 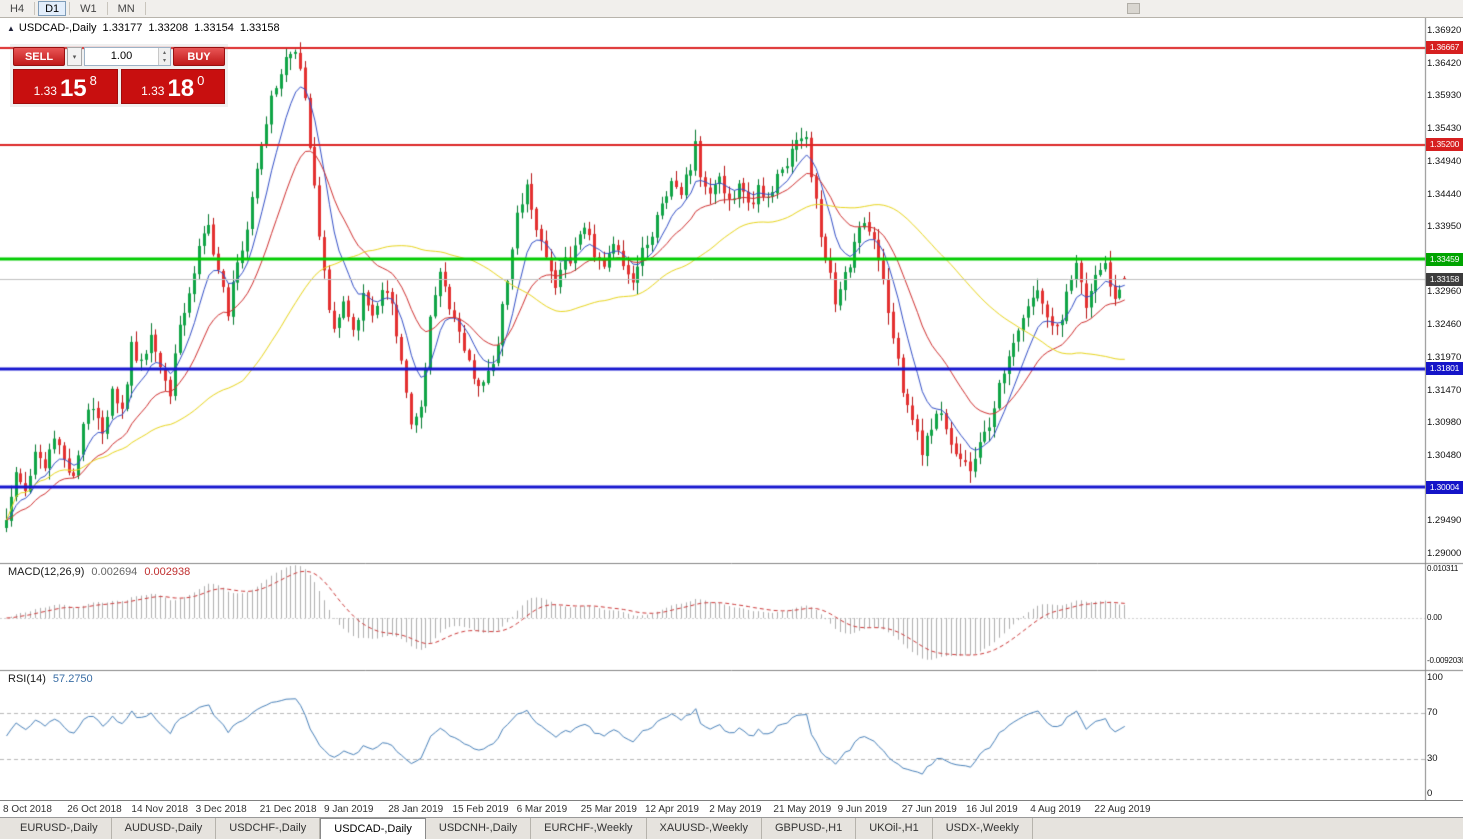 What do you see at coordinates (1434, 617) in the screenshot?
I see `macd-axis-label: 0.00` at bounding box center [1434, 617].